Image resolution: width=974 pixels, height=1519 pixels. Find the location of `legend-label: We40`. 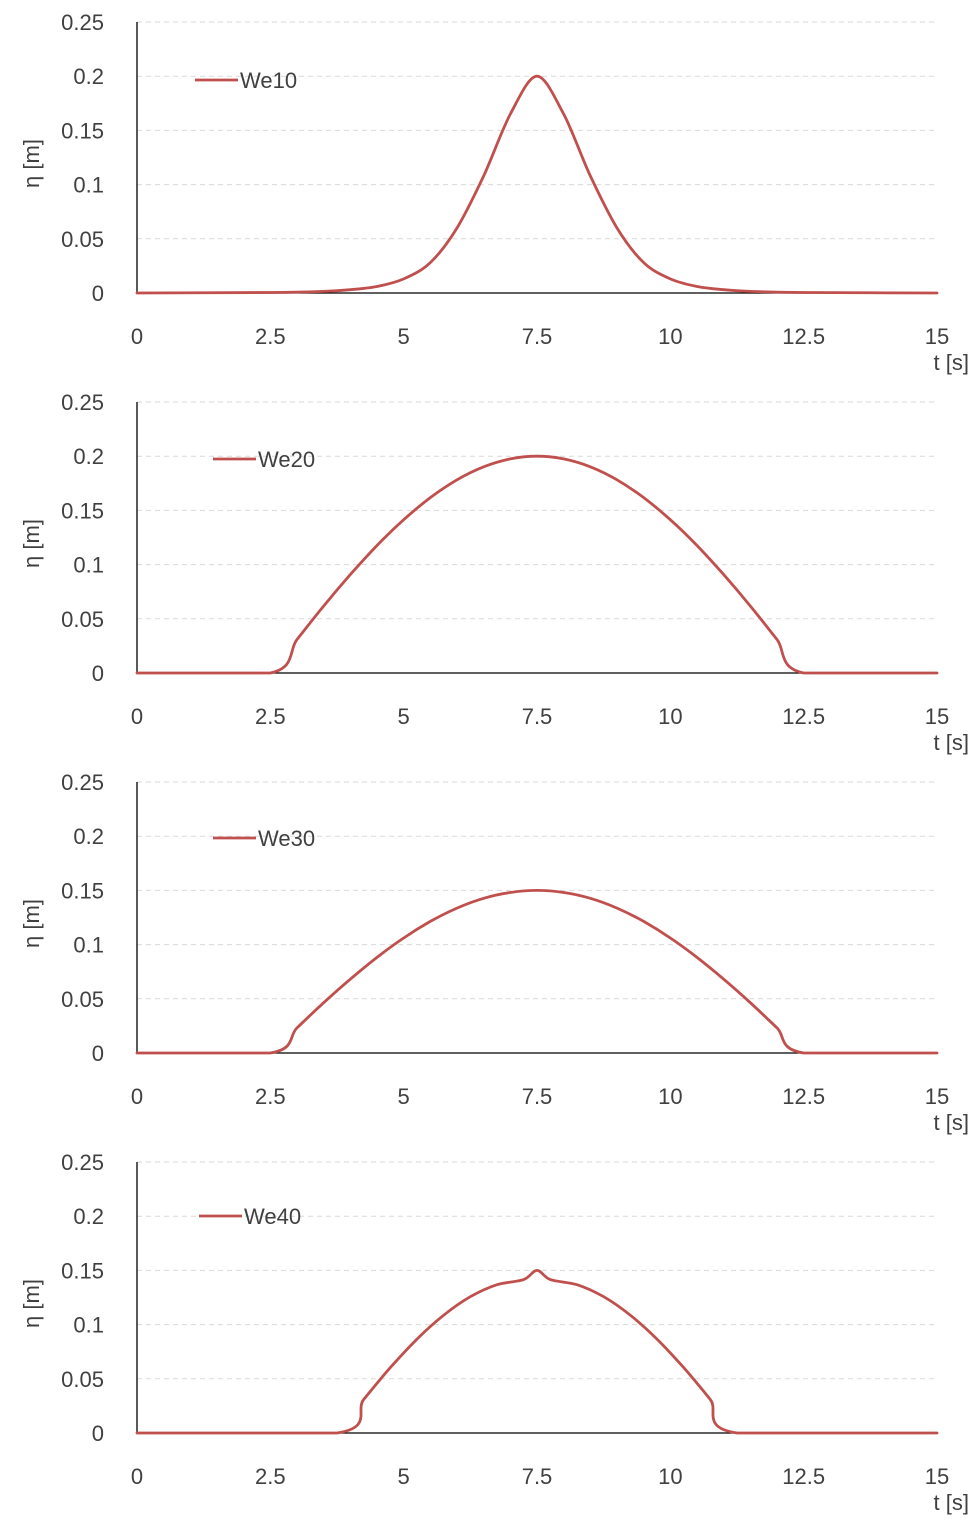

legend-label: We40 is located at coordinates (272, 1216).